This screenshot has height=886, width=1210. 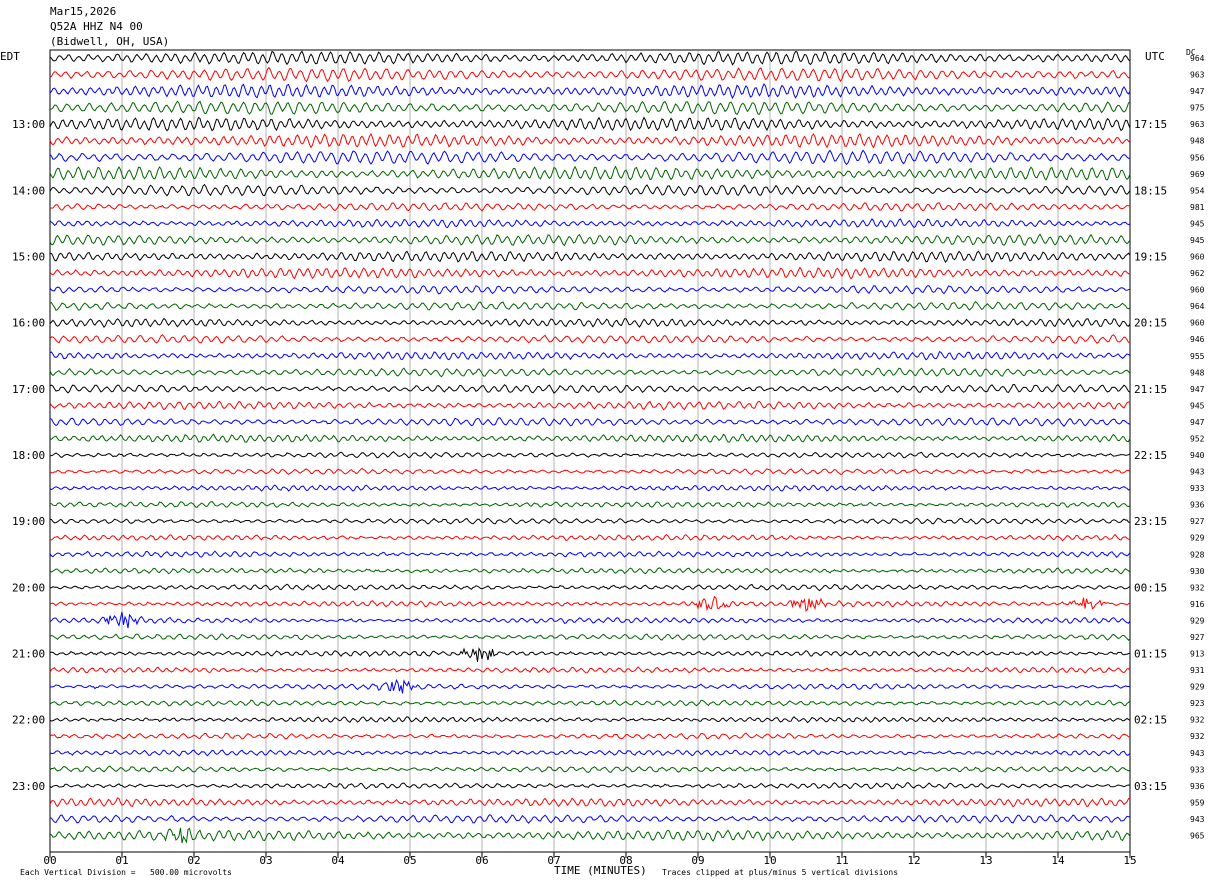 I want to click on dc-offset-label: 963, so click(x=1197, y=124).